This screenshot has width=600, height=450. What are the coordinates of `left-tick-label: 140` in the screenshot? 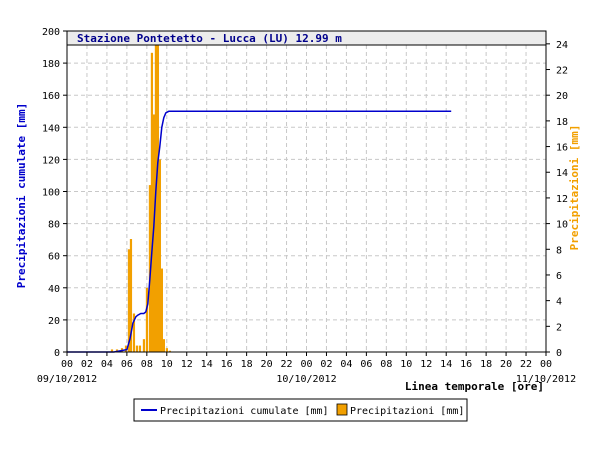 It's located at (51, 128).